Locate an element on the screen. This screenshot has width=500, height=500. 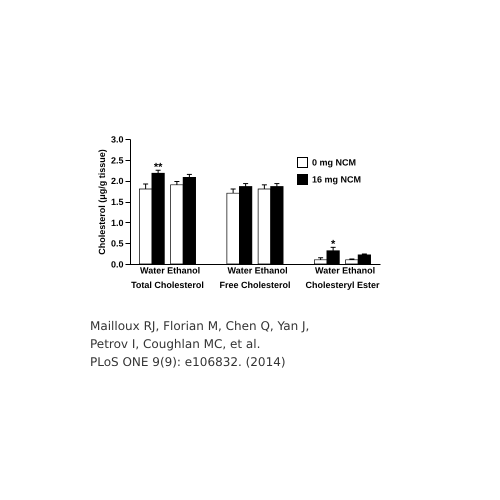
y-tick-label: 2.0 is located at coordinates (117, 181).